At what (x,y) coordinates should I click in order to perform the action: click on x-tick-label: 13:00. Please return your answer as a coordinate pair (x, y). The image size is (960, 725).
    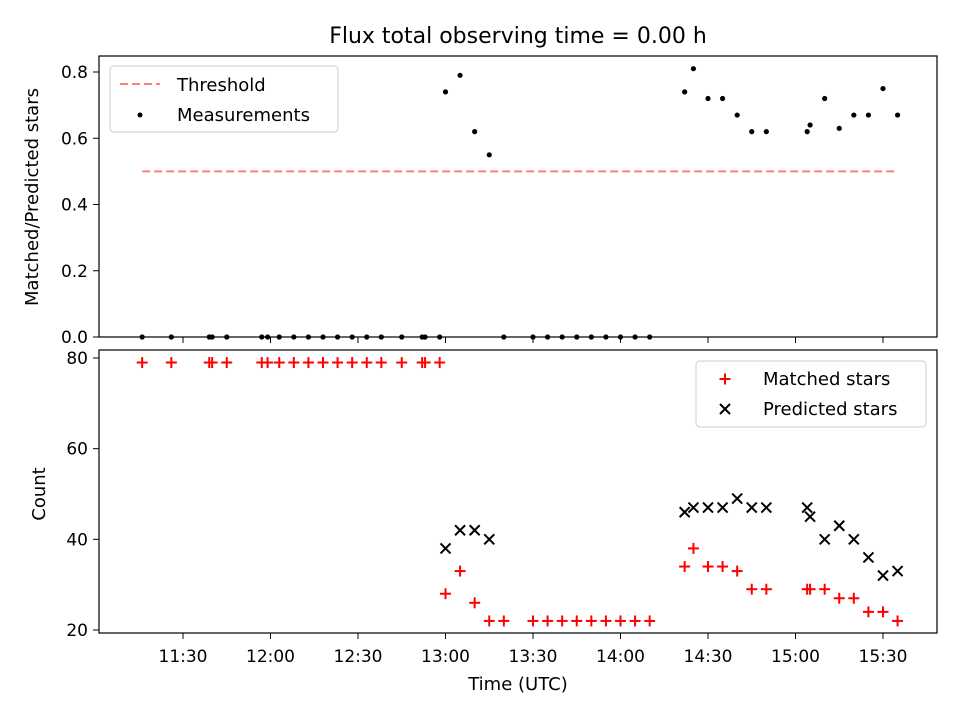
    Looking at the image, I should click on (445, 657).